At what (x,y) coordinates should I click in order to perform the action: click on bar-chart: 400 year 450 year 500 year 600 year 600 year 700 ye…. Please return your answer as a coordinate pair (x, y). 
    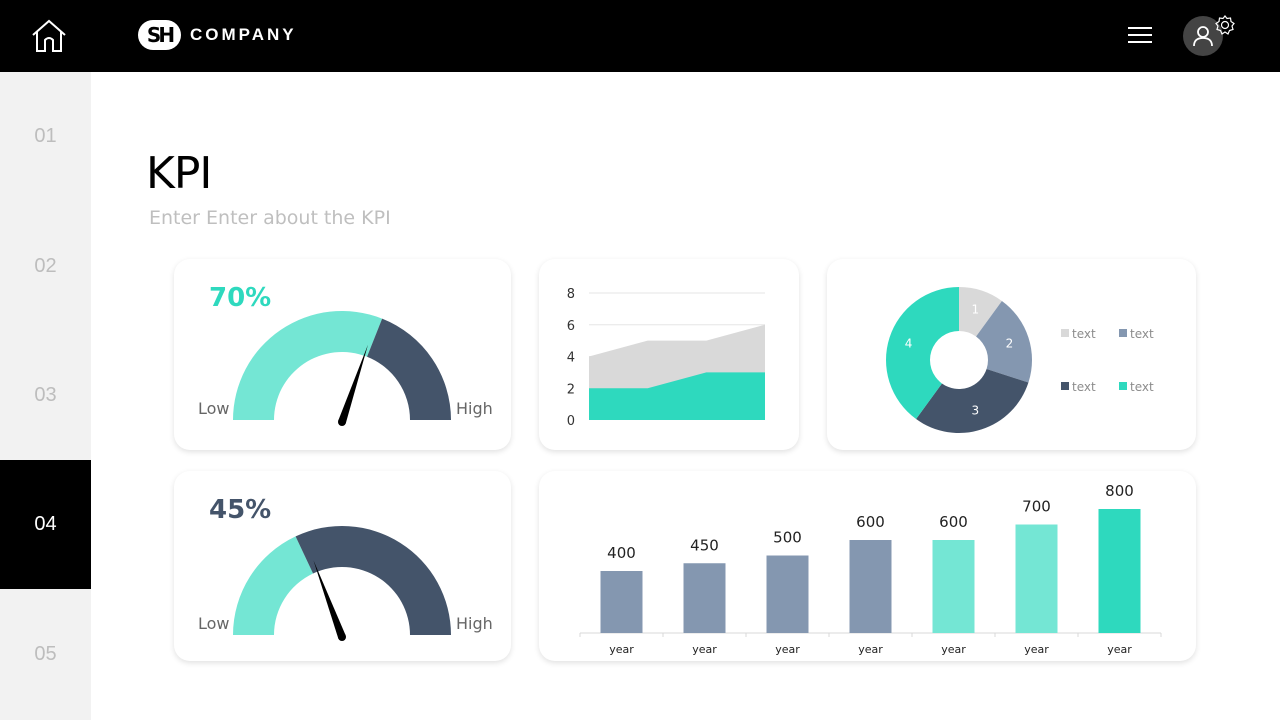
    Looking at the image, I should click on (870, 569).